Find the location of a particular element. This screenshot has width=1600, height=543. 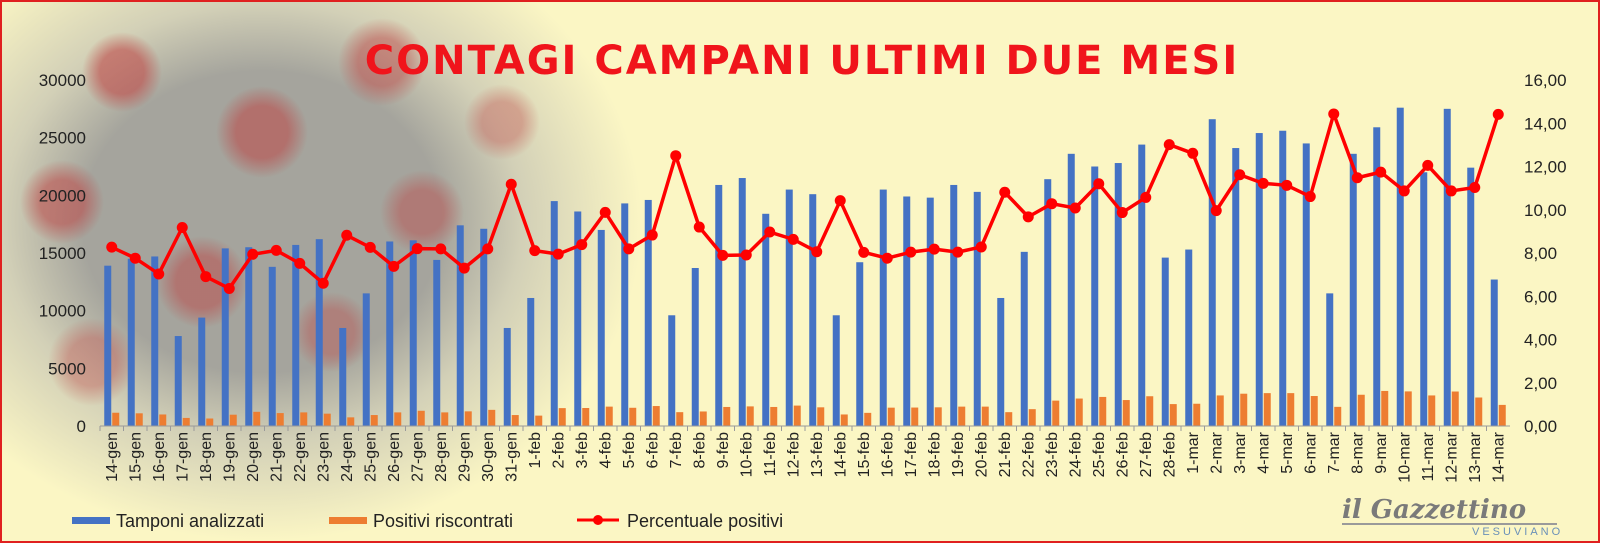

x-tick-label: 12-mar is located at coordinates (1451, 456).